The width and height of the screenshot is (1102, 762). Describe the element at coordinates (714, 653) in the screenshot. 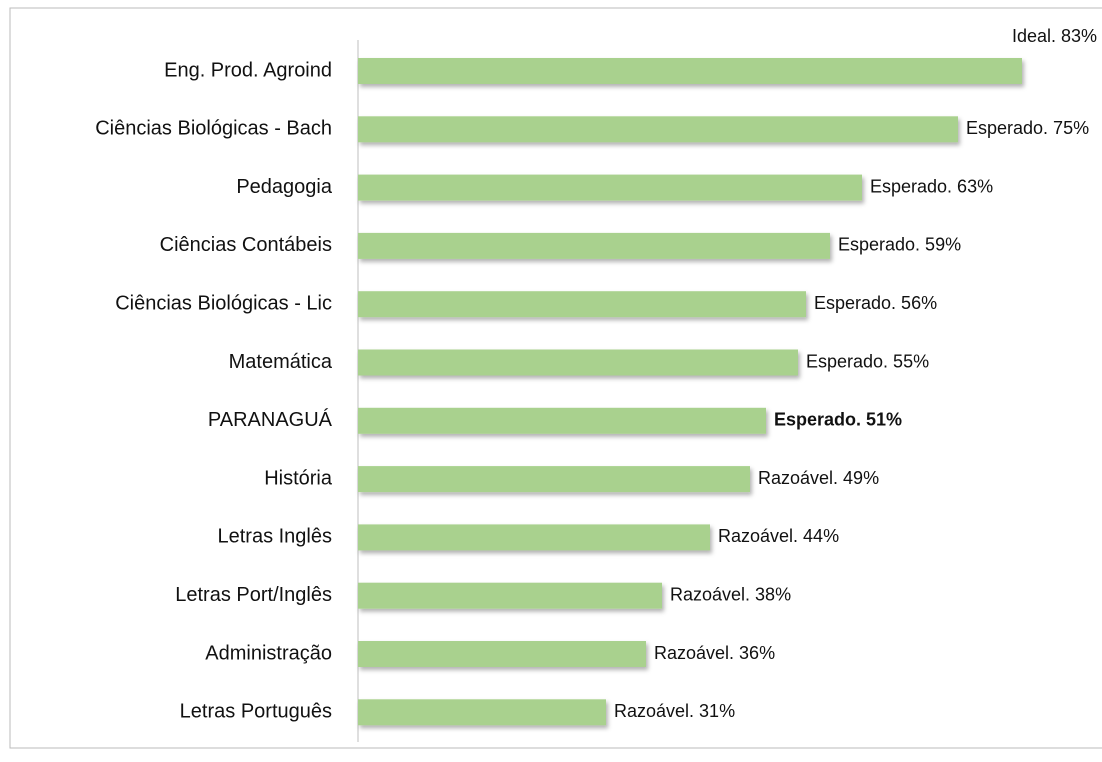

I see `data-label: Razoável. 36%` at that location.